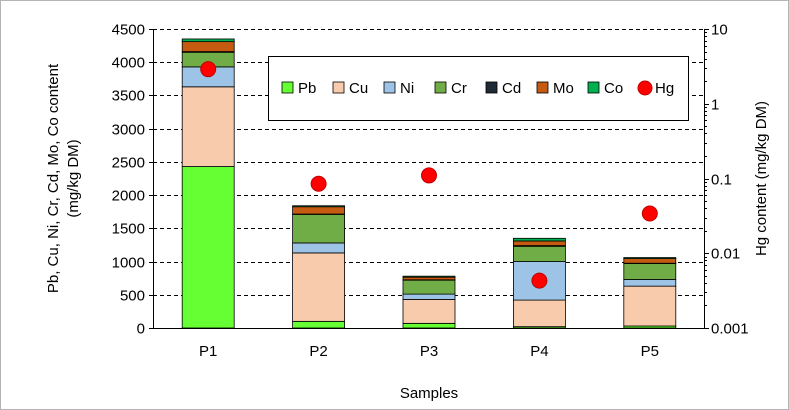  I want to click on y2-axis-title: Hg content (mg/kg DM), so click(761, 178).